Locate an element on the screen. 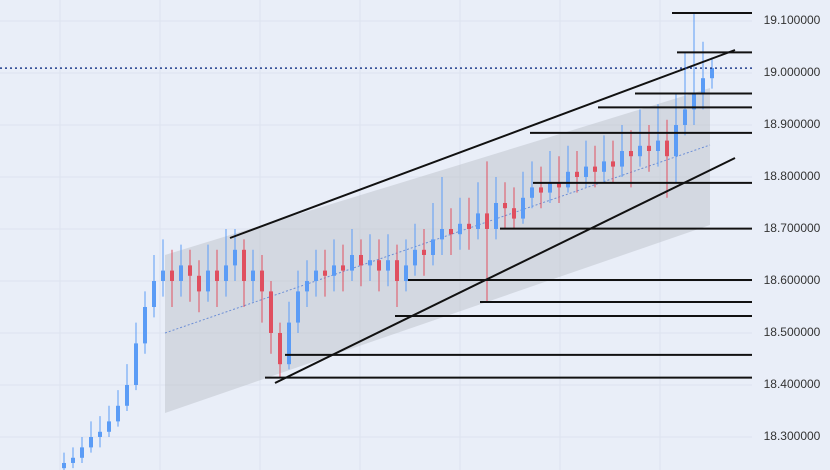  y-tick-label: 19.100000 is located at coordinates (792, 20).